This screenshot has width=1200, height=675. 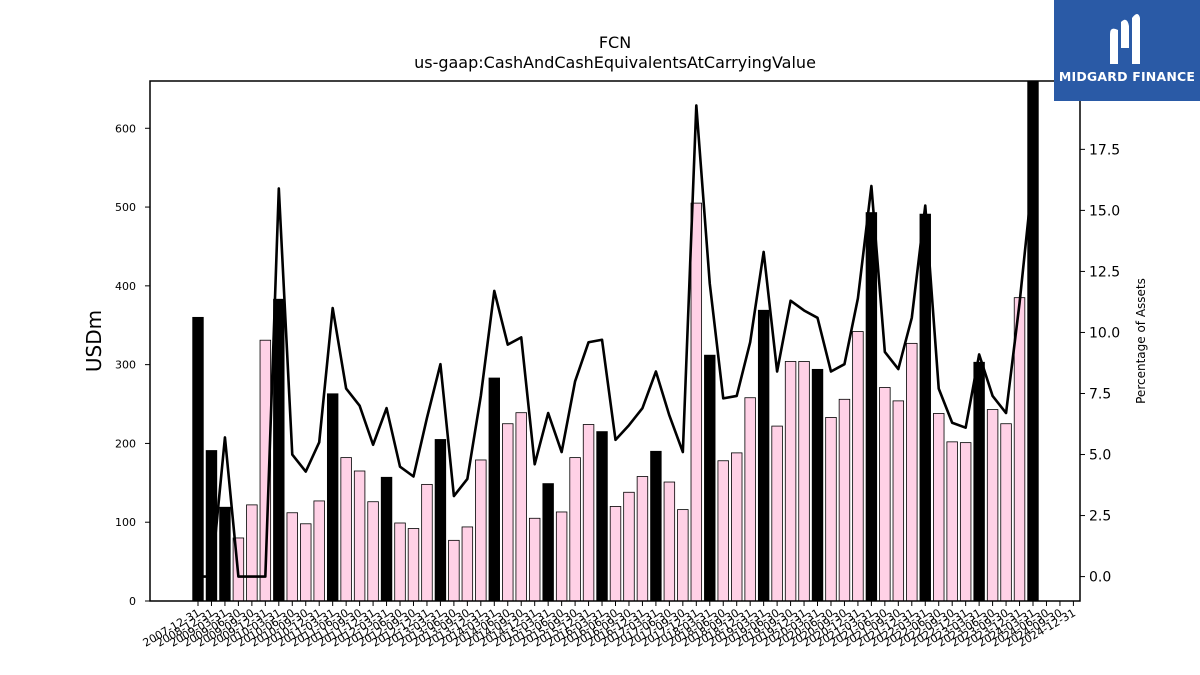 I want to click on y-axis: 0 100 200 300 400 500 600, so click(x=132, y=365).